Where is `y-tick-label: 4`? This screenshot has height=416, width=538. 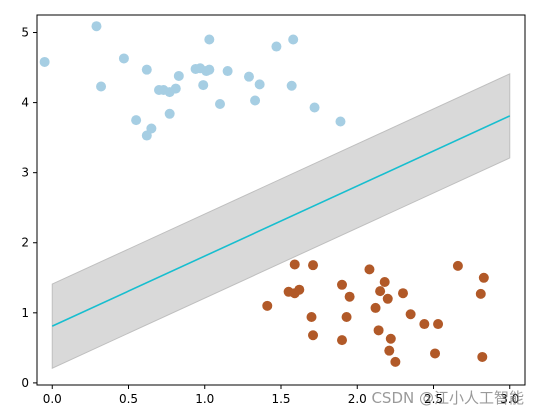 y-tick-label: 4 is located at coordinates (25, 103).